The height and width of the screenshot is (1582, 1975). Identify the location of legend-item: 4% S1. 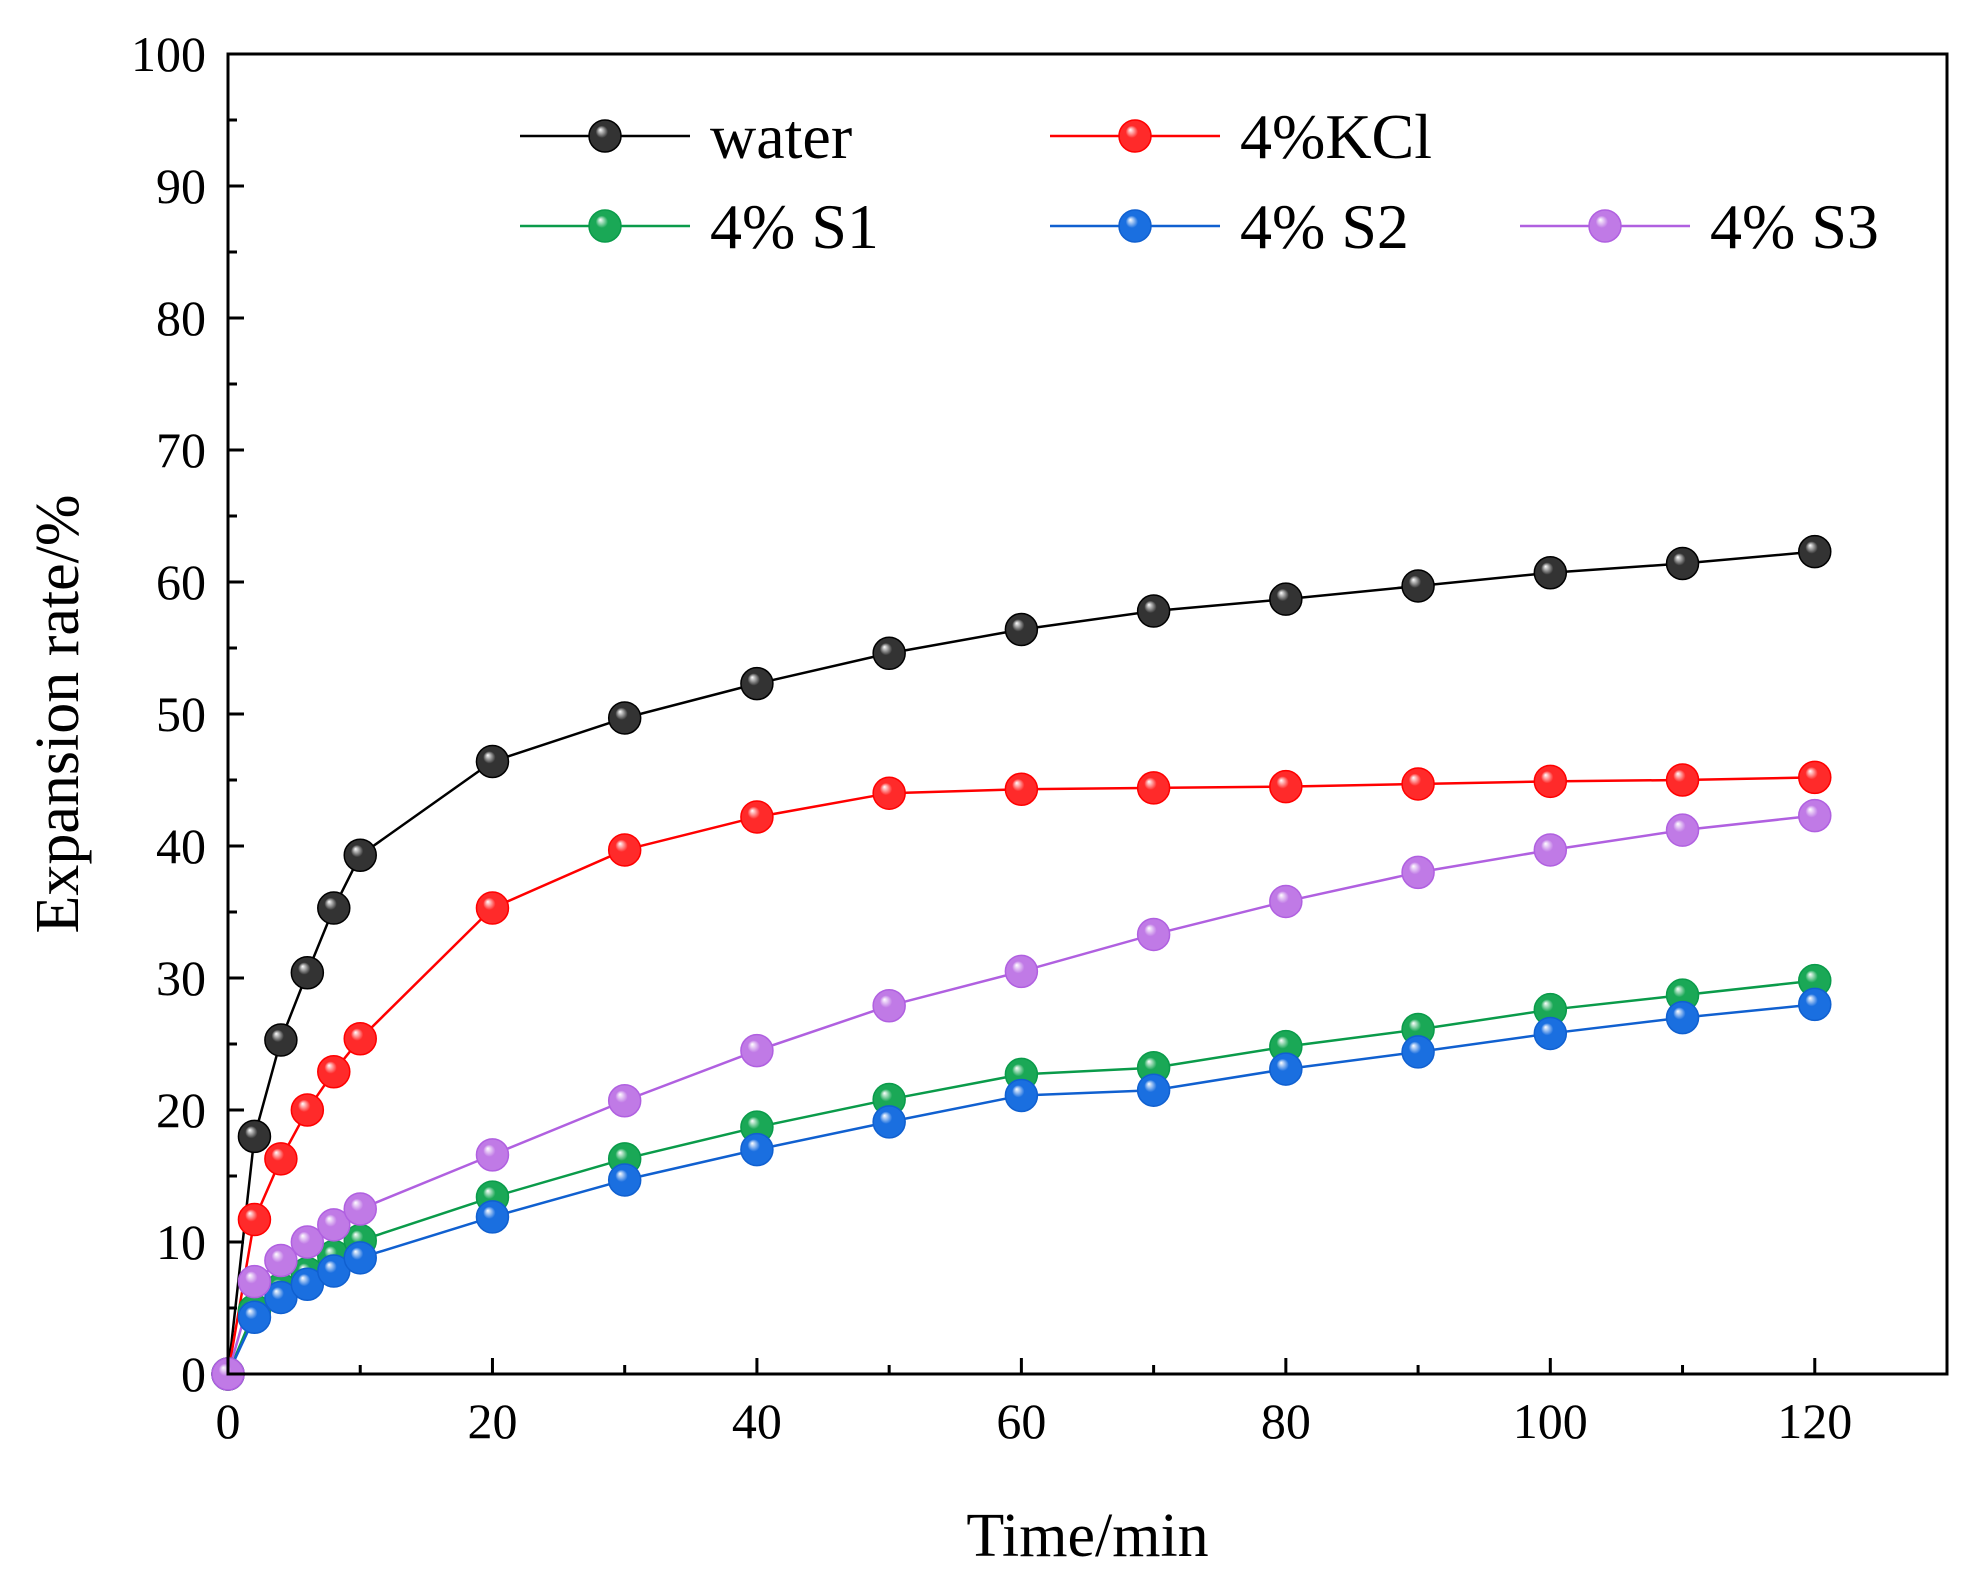
(699, 226).